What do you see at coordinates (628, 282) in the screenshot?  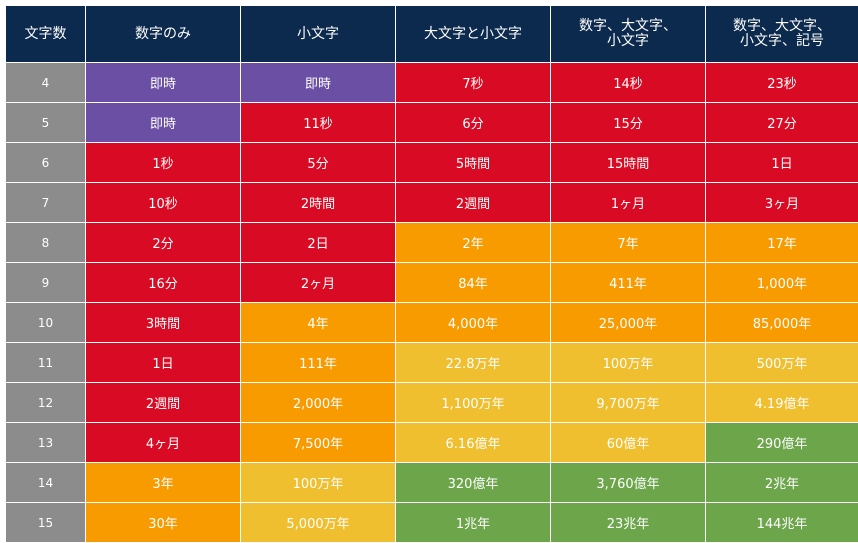 I see `crack-time-cell: 411年` at bounding box center [628, 282].